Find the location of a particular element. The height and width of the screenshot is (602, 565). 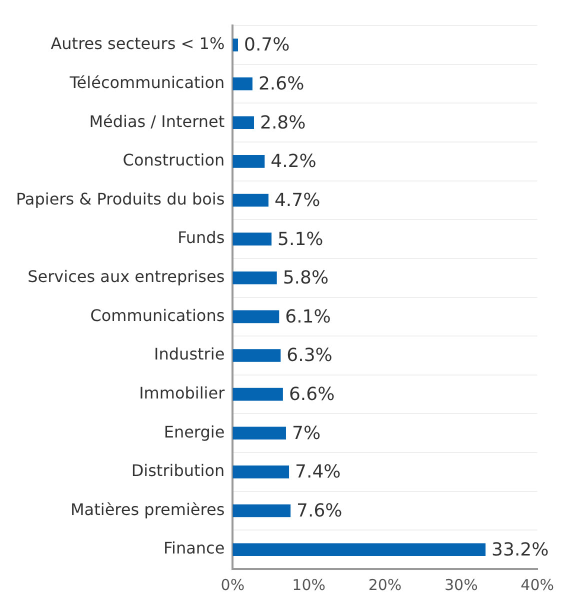

y-tick-label: Télécommunication is located at coordinates (146, 82).